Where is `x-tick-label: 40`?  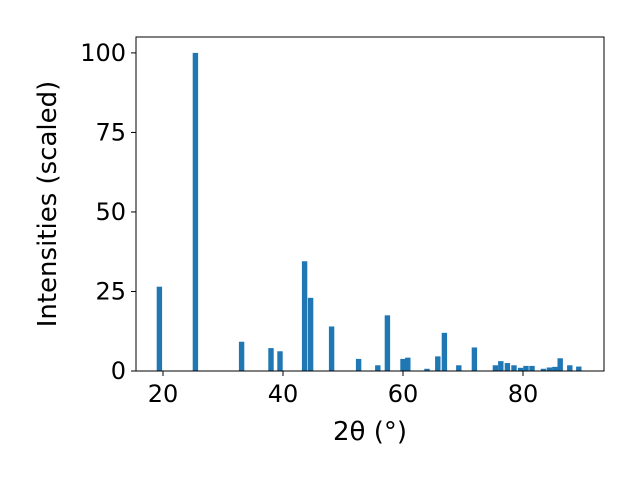 x-tick-label: 40 is located at coordinates (283, 394).